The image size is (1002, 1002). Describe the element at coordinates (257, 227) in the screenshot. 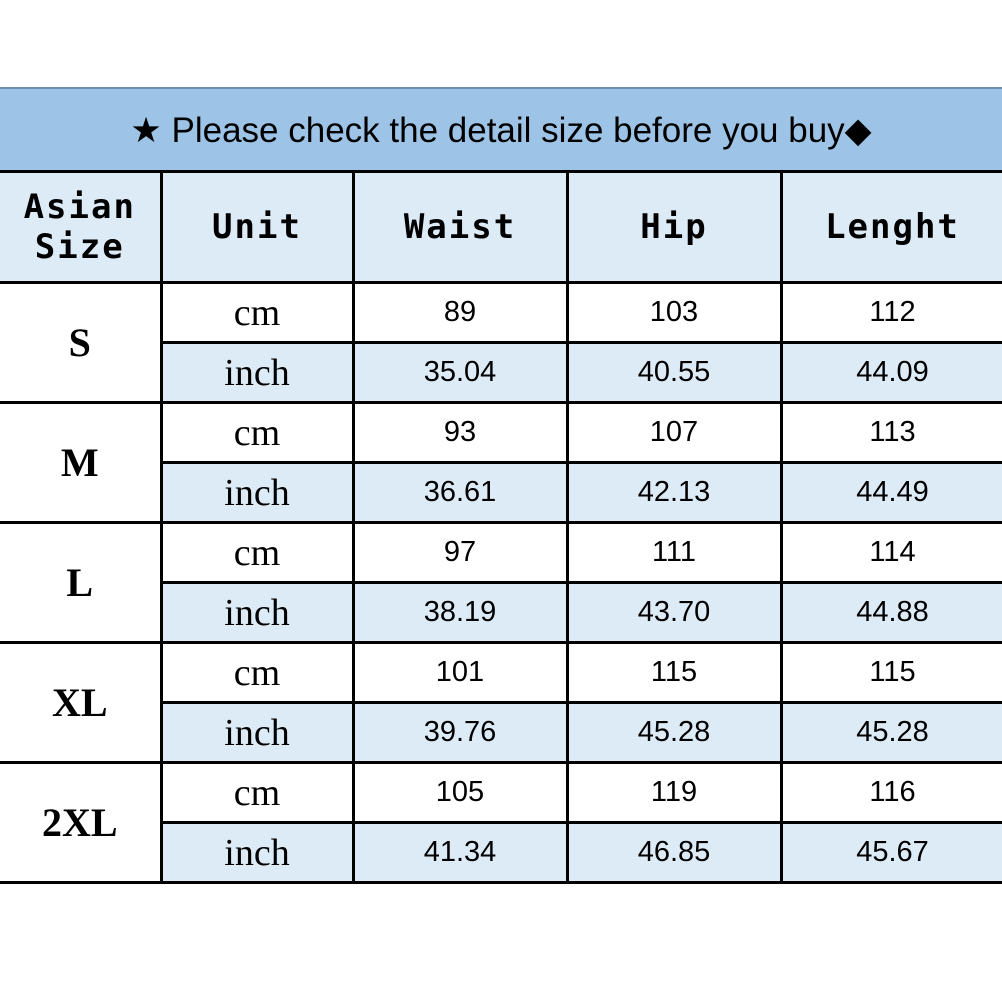

I see `header-unit: Unit` at that location.